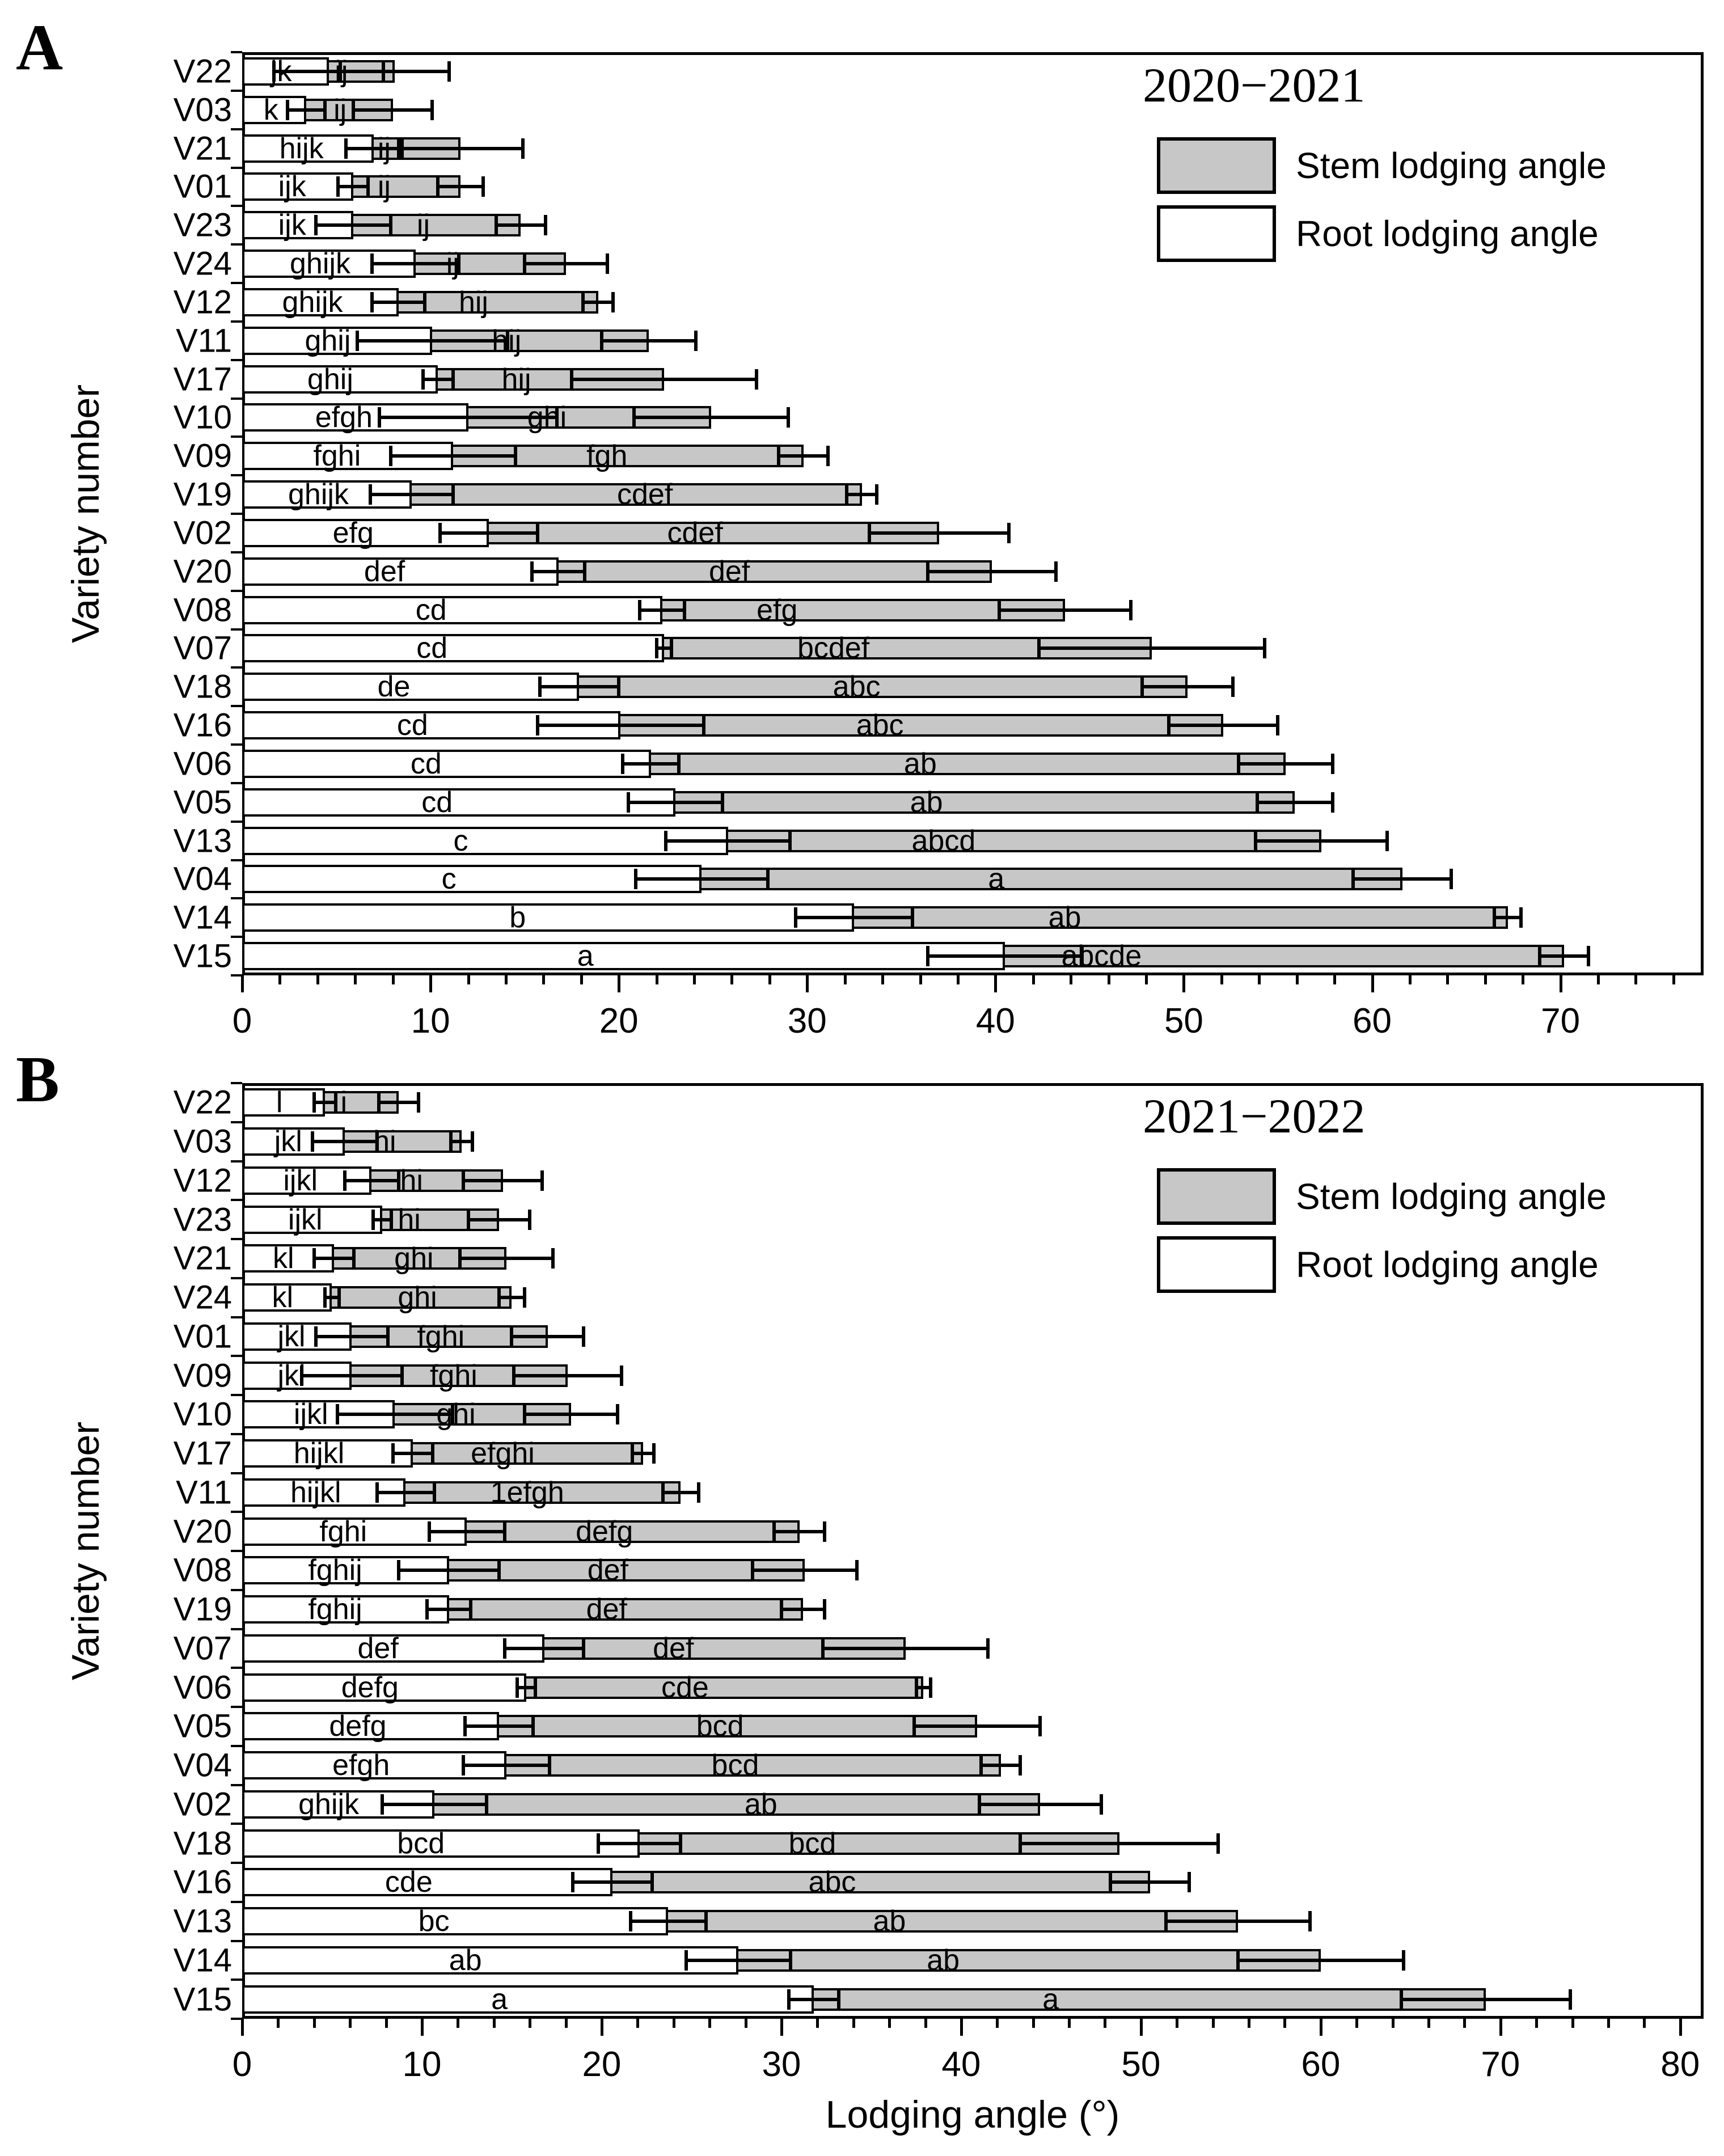 The image size is (1724, 2156). What do you see at coordinates (995, 1021) in the screenshot?
I see `x-tick-label: 40` at bounding box center [995, 1021].